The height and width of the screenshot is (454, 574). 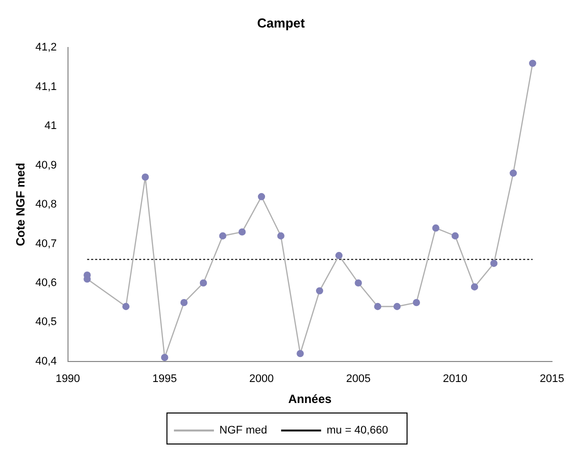 I want to click on x-tick-label: 1990, so click(x=68, y=379).